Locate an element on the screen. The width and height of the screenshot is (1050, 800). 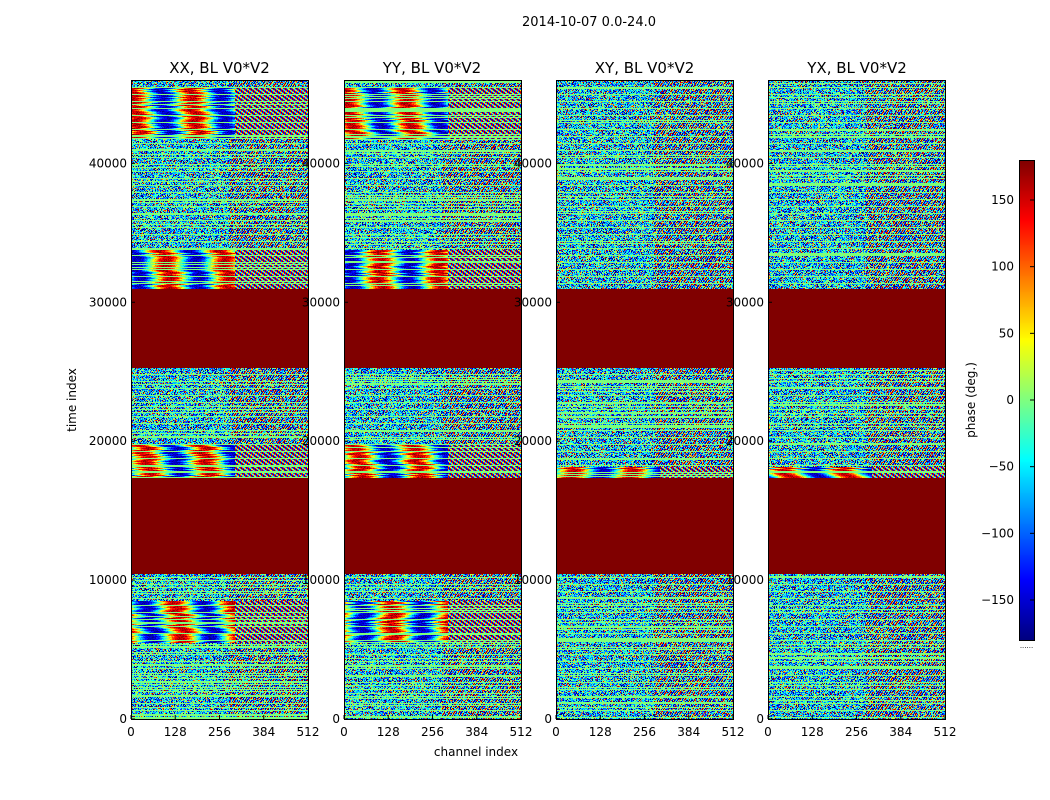
colorbar-gradient is located at coordinates (1026, 400).